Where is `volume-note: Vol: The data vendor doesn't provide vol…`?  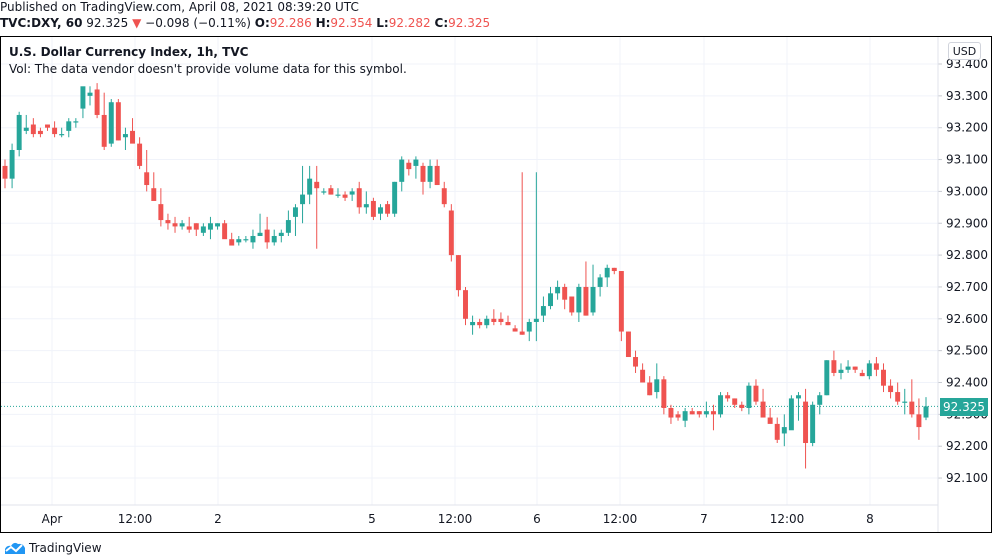
volume-note: Vol: The data vendor doesn't provide vol… is located at coordinates (208, 69).